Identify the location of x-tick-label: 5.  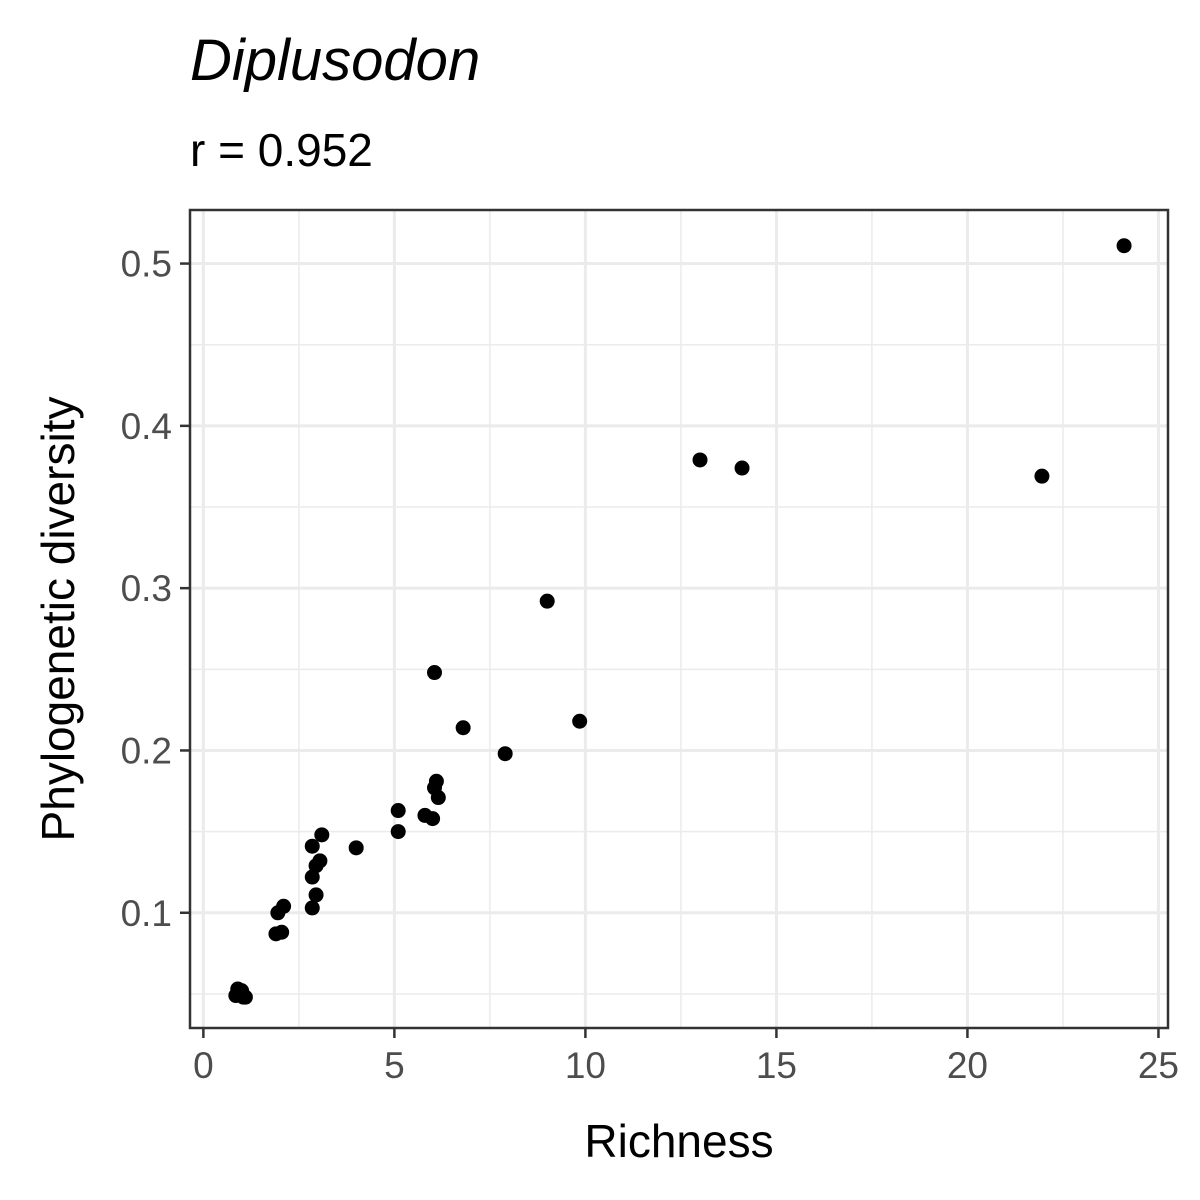
(394, 1065).